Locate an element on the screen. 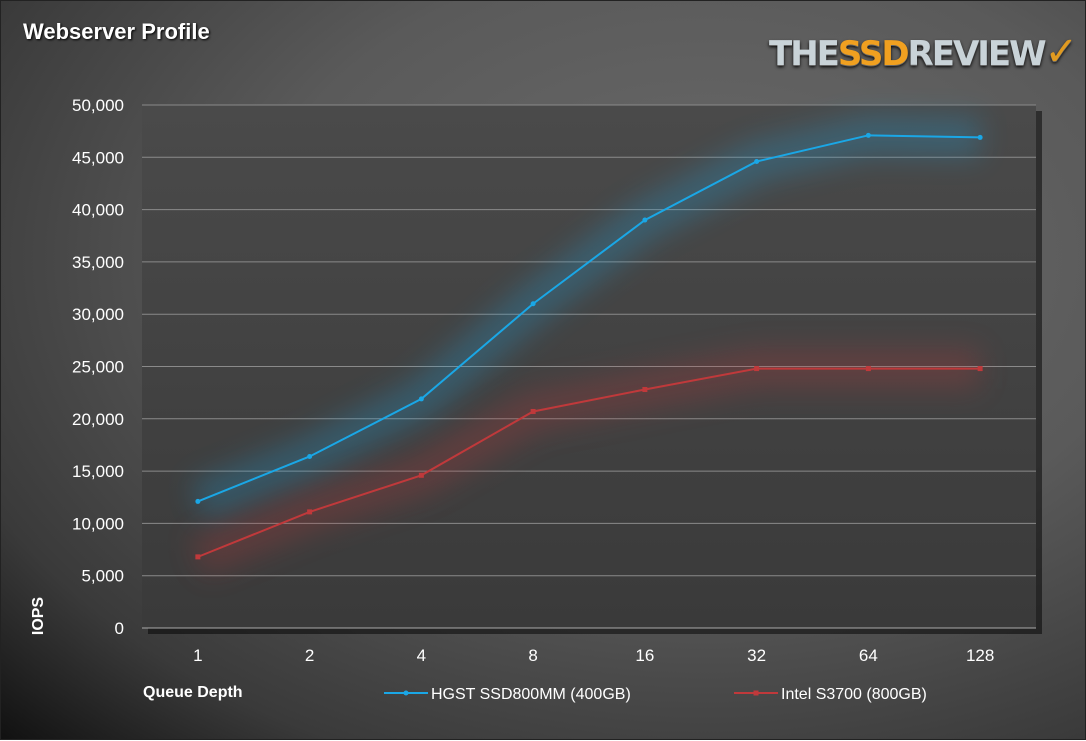 The image size is (1086, 741). x-tick-label: 4 is located at coordinates (421, 655).